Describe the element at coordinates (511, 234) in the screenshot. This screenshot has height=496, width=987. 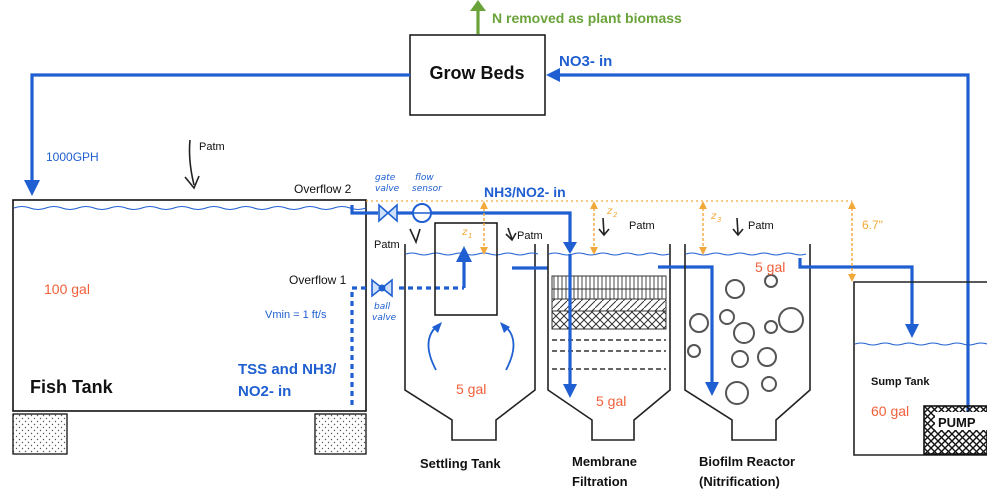
I see `settling-patm-right-arrow` at that location.